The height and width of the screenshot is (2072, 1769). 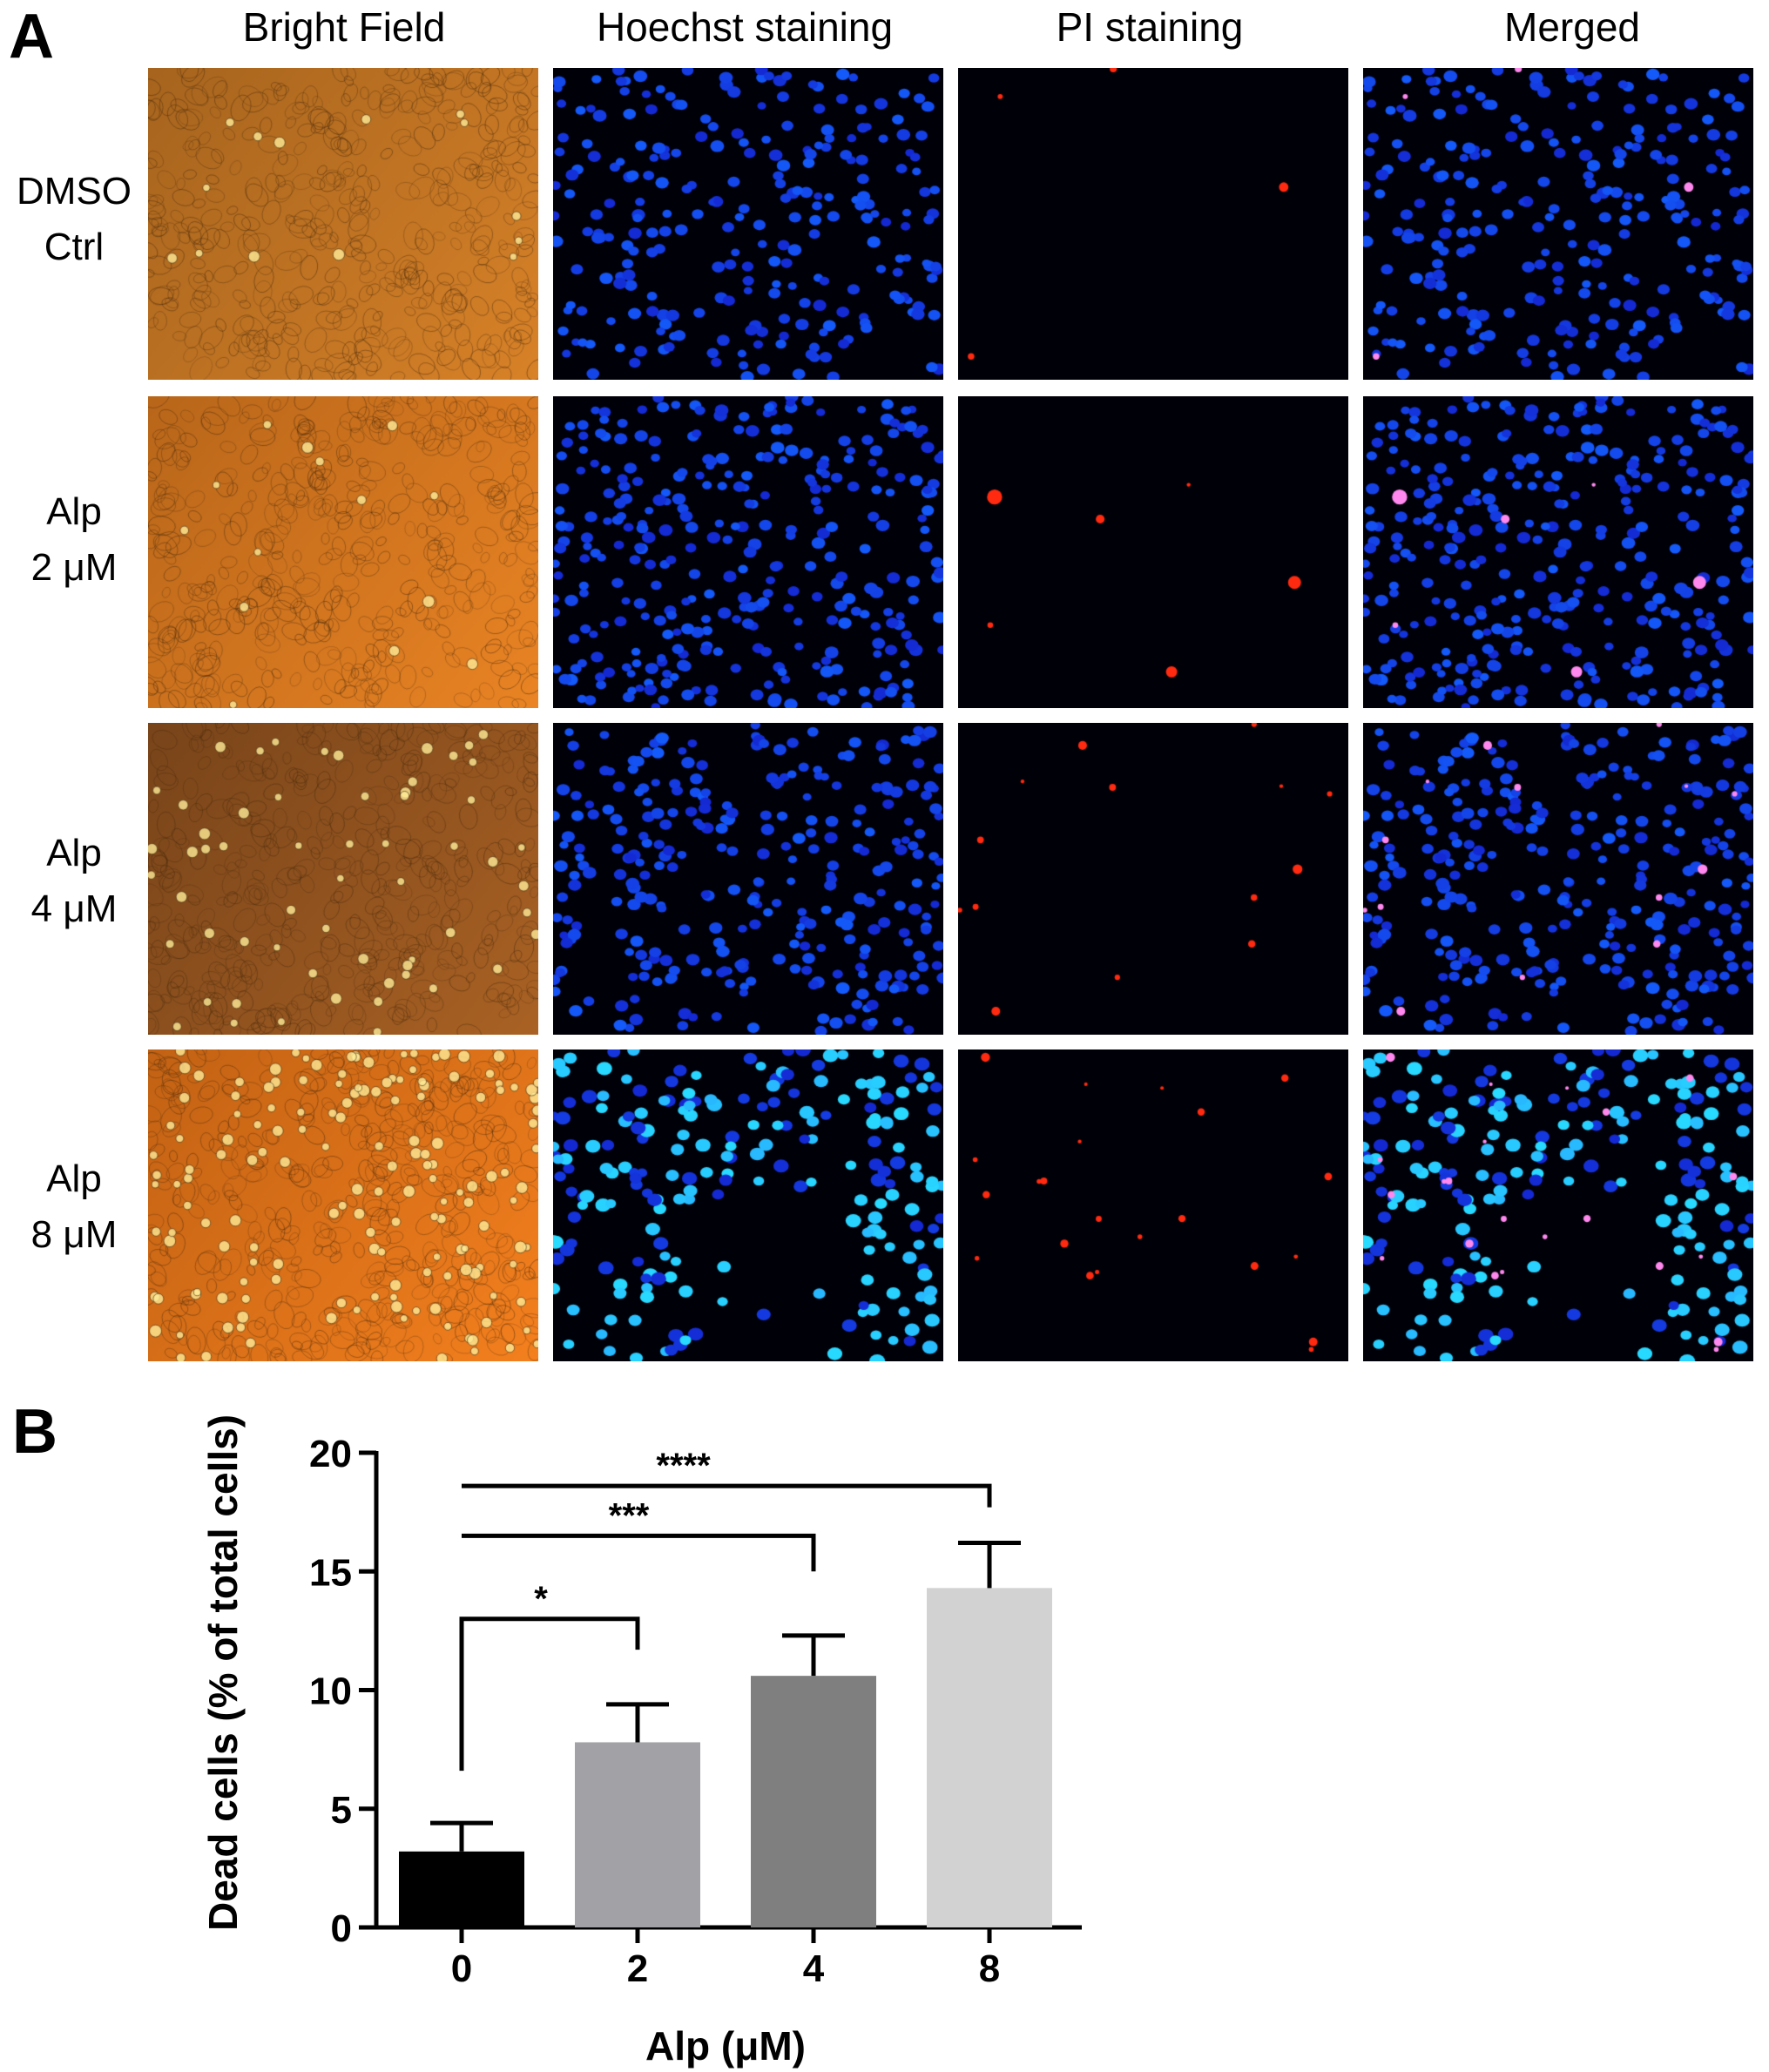 What do you see at coordinates (74, 881) in the screenshot?
I see `row-label-alp-4: Alp 4 μM` at bounding box center [74, 881].